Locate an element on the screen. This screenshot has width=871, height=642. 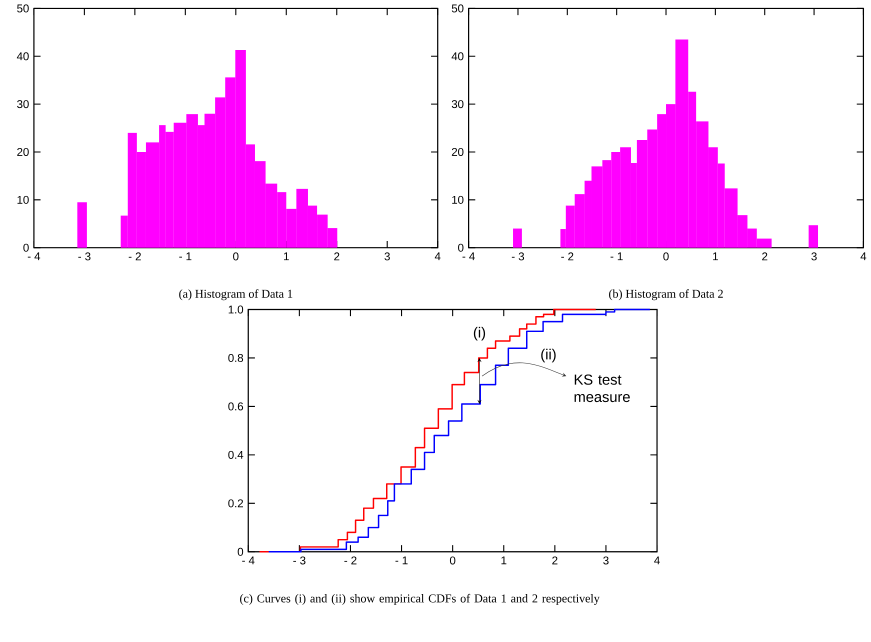
text: (b) Histogram of Data 2 is located at coordinates (666, 295).